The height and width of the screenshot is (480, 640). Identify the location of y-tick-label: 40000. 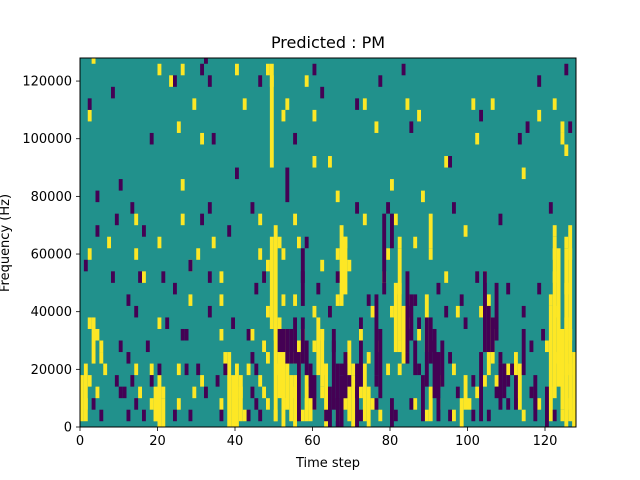
(51, 312).